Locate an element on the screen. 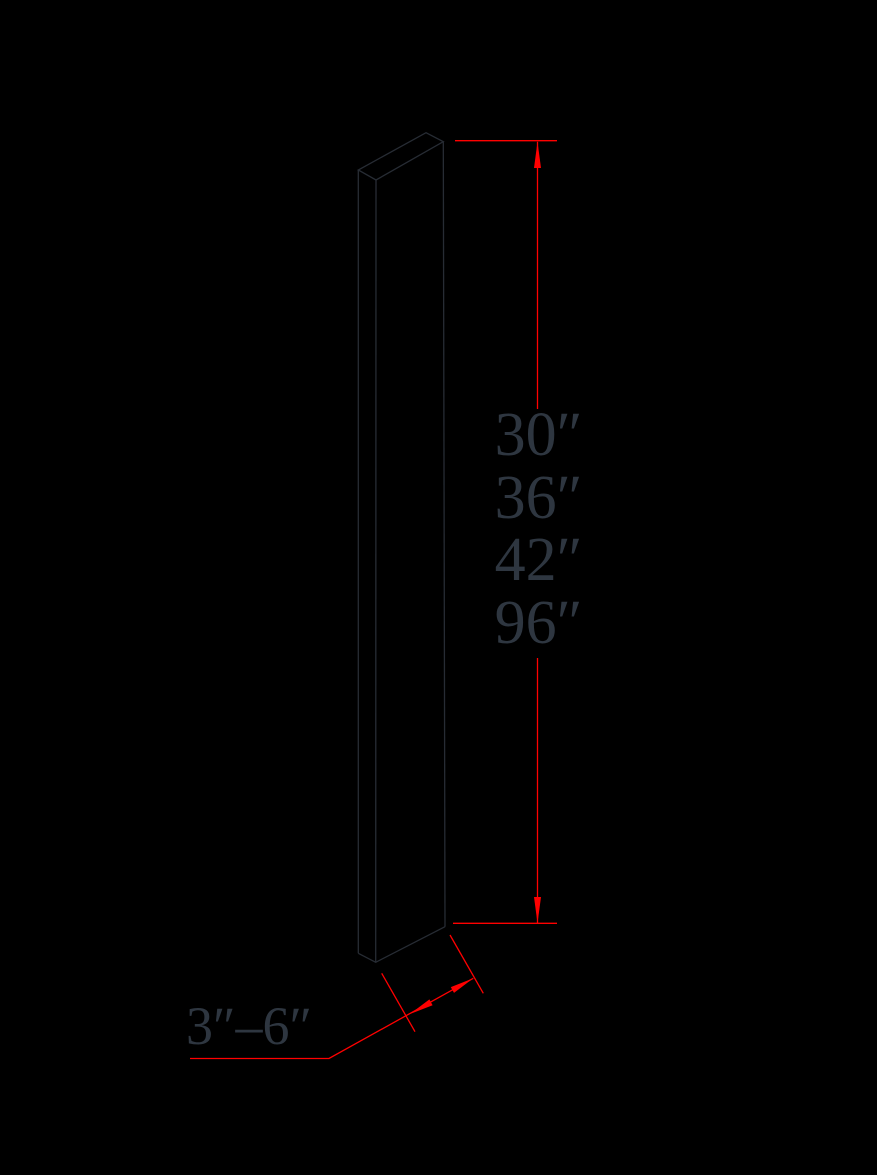 This screenshot has width=877, height=1175. width-dimension is located at coordinates (337, 997).